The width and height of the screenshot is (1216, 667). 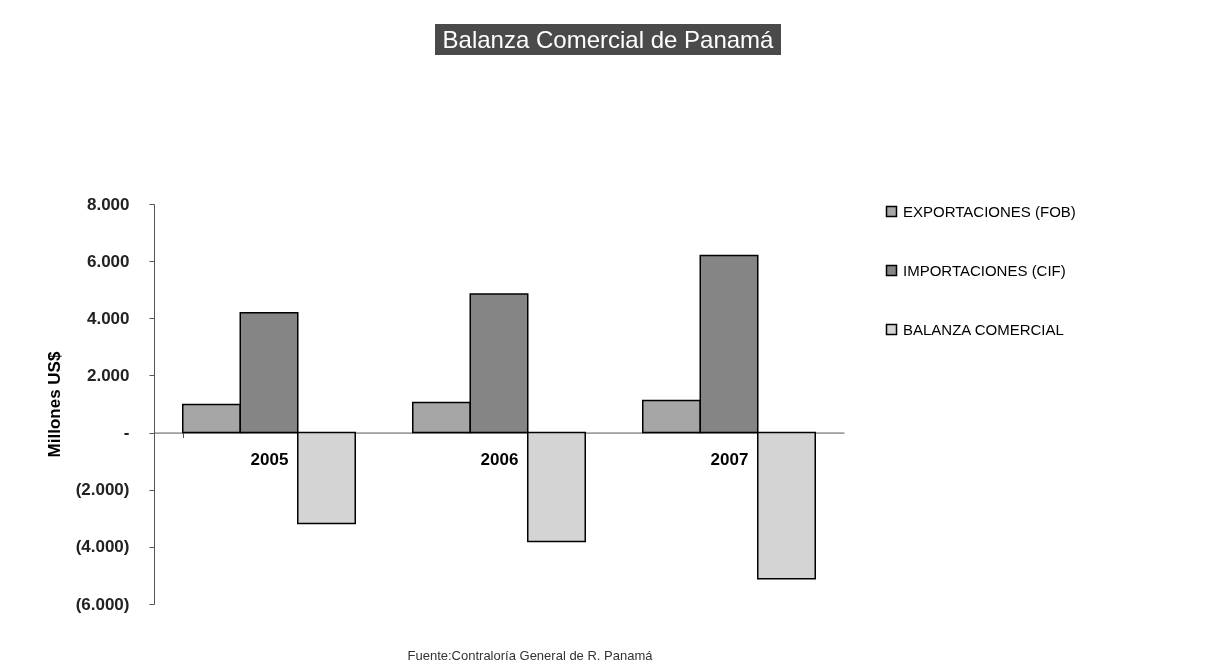 What do you see at coordinates (499, 460) in the screenshot?
I see `x-tick-label: 2006` at bounding box center [499, 460].